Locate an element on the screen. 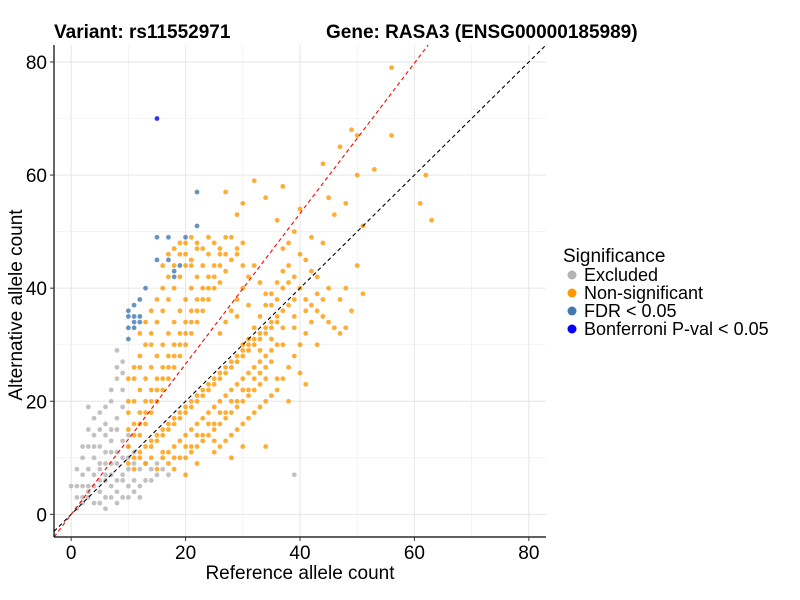 The height and width of the screenshot is (600, 800). legend-title: Significance is located at coordinates (614, 256).